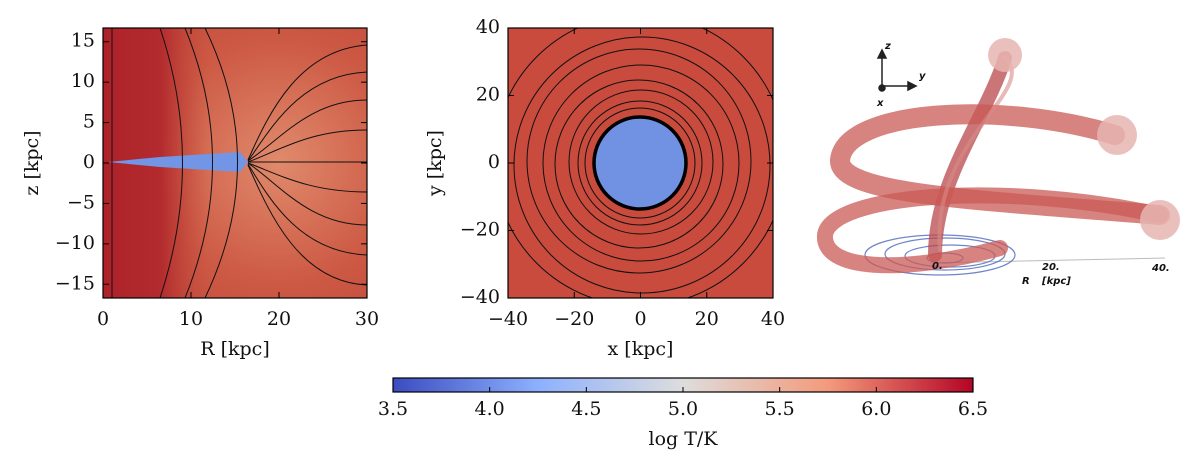 The height and width of the screenshot is (471, 1200). I want to click on x-axis-label: x [kpc], so click(641, 349).